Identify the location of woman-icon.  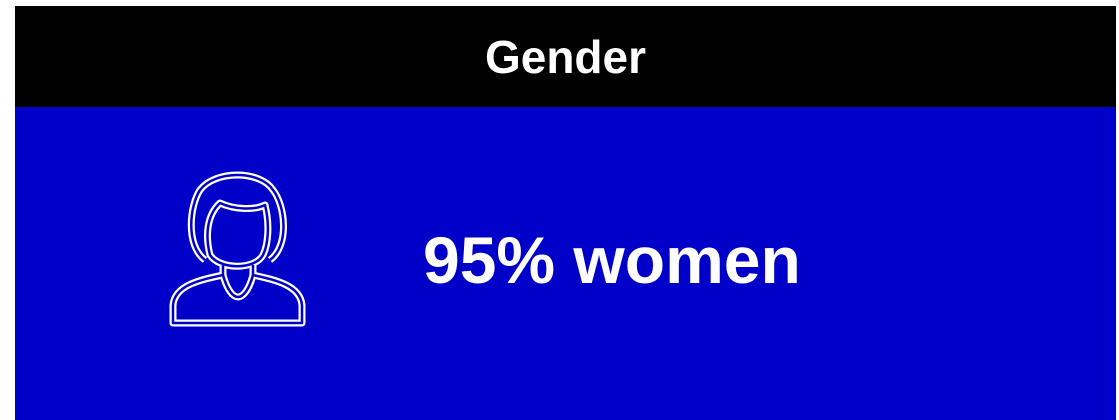
(237, 249).